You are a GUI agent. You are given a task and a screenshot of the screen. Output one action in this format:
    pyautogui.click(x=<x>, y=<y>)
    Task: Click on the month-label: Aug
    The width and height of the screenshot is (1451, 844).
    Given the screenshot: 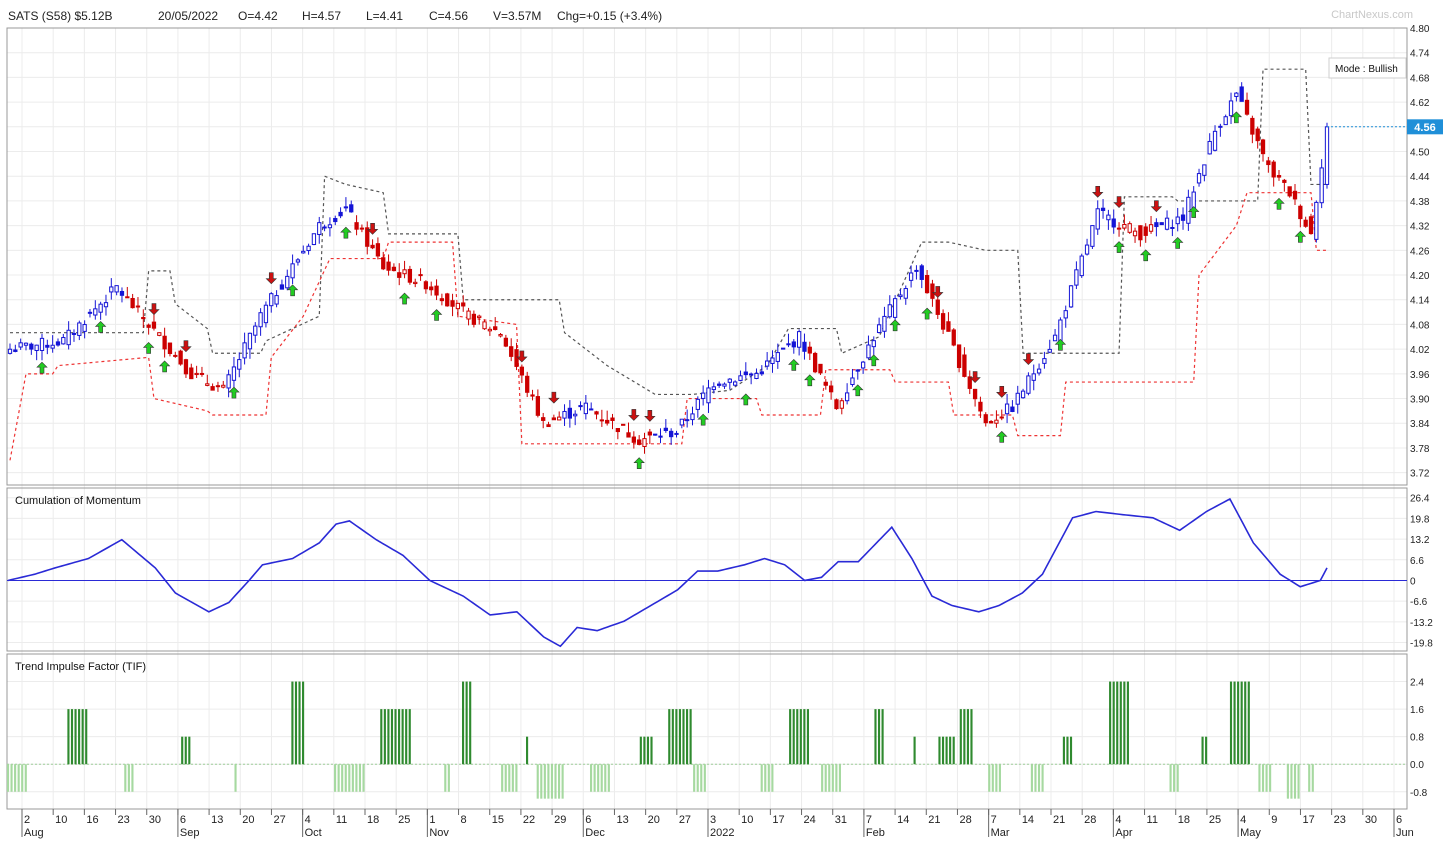 What is the action you would take?
    pyautogui.click(x=34, y=833)
    